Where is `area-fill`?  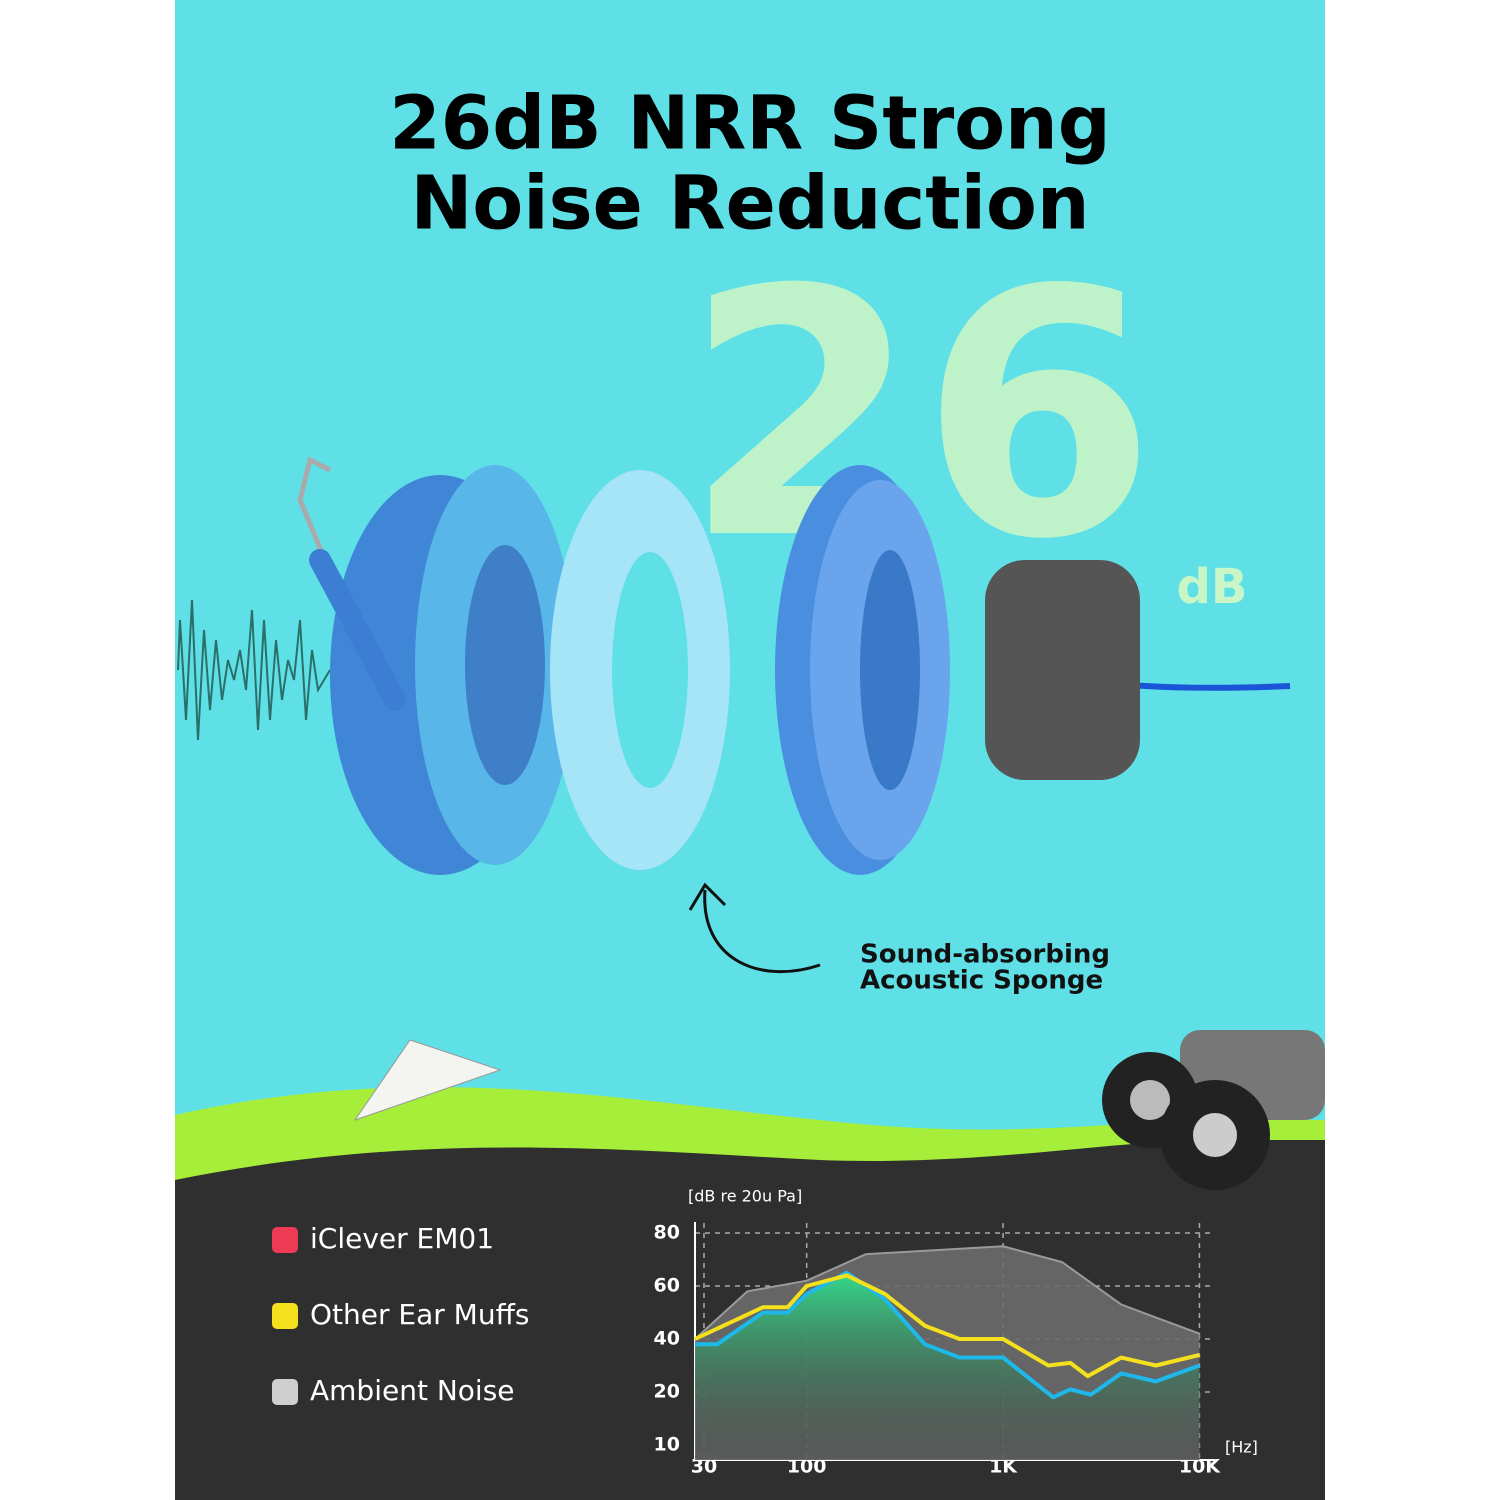 area-fill is located at coordinates (947, 1366).